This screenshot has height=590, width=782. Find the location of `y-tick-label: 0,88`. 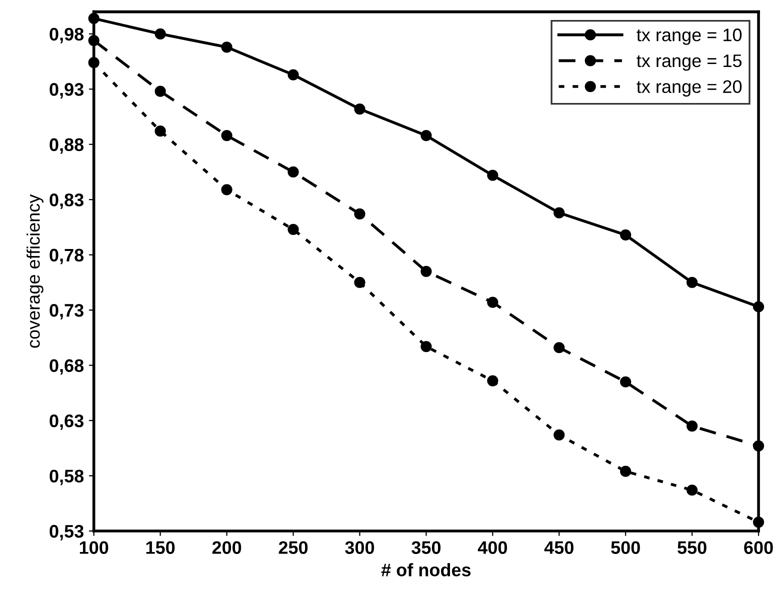

y-tick-label: 0,88 is located at coordinates (67, 146).